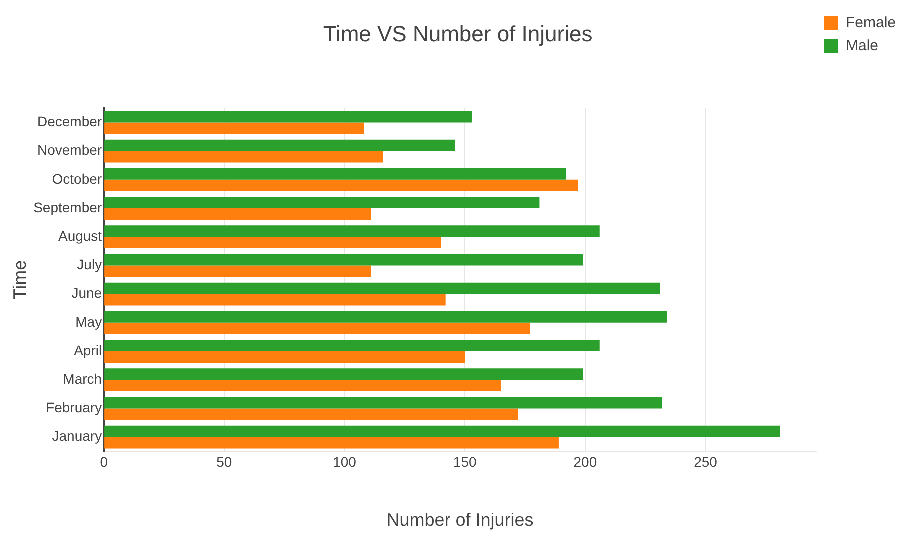 Image resolution: width=906 pixels, height=546 pixels. What do you see at coordinates (104, 462) in the screenshot?
I see `x-tick-label: 0` at bounding box center [104, 462].